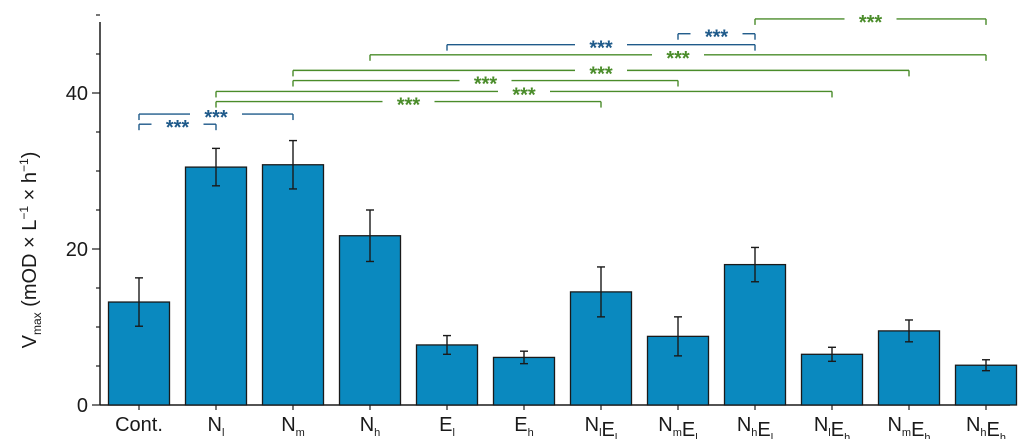 This screenshot has width=1026, height=439. I want to click on y-tick-label: 20, so click(77, 250).